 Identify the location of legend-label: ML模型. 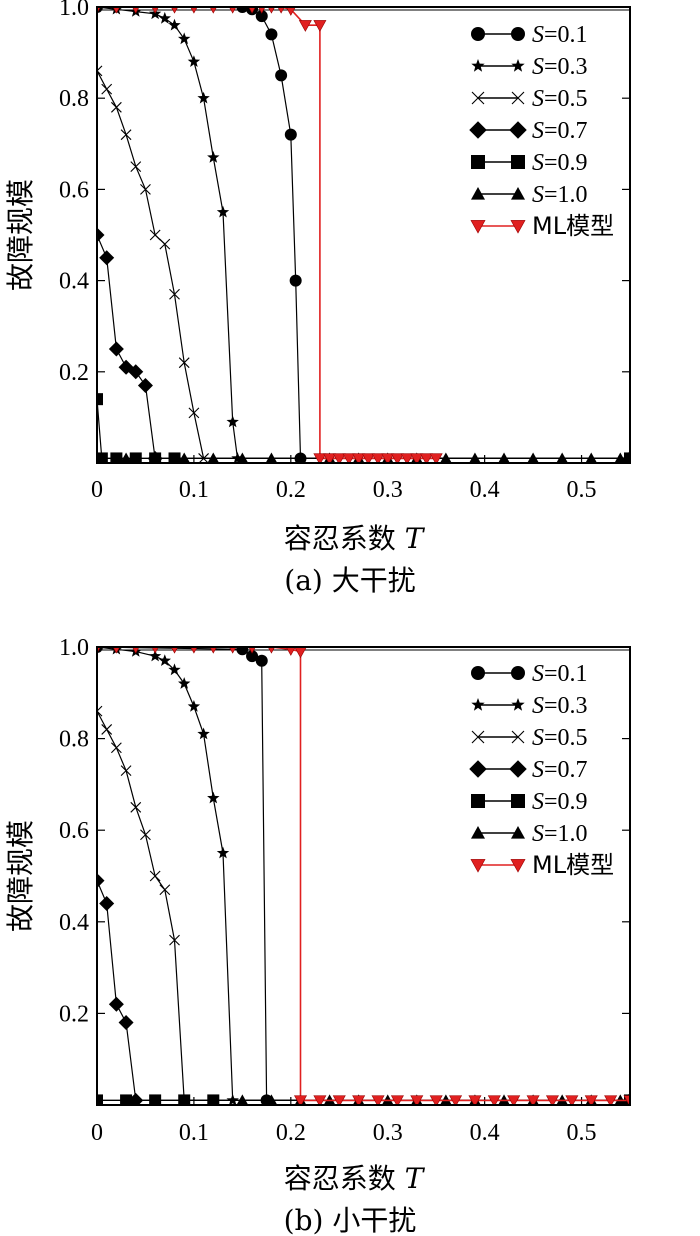
(573, 226).